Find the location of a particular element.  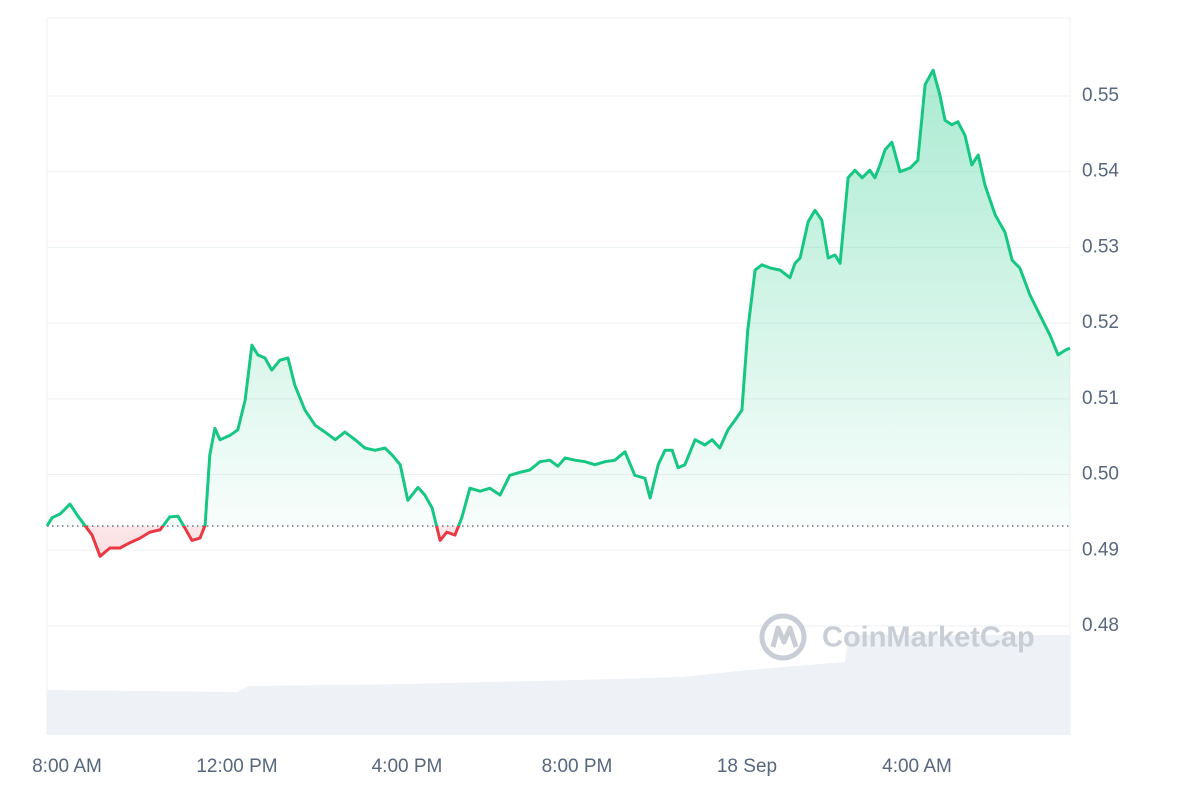

watermark-text: CoinMarketCap is located at coordinates (928, 638).